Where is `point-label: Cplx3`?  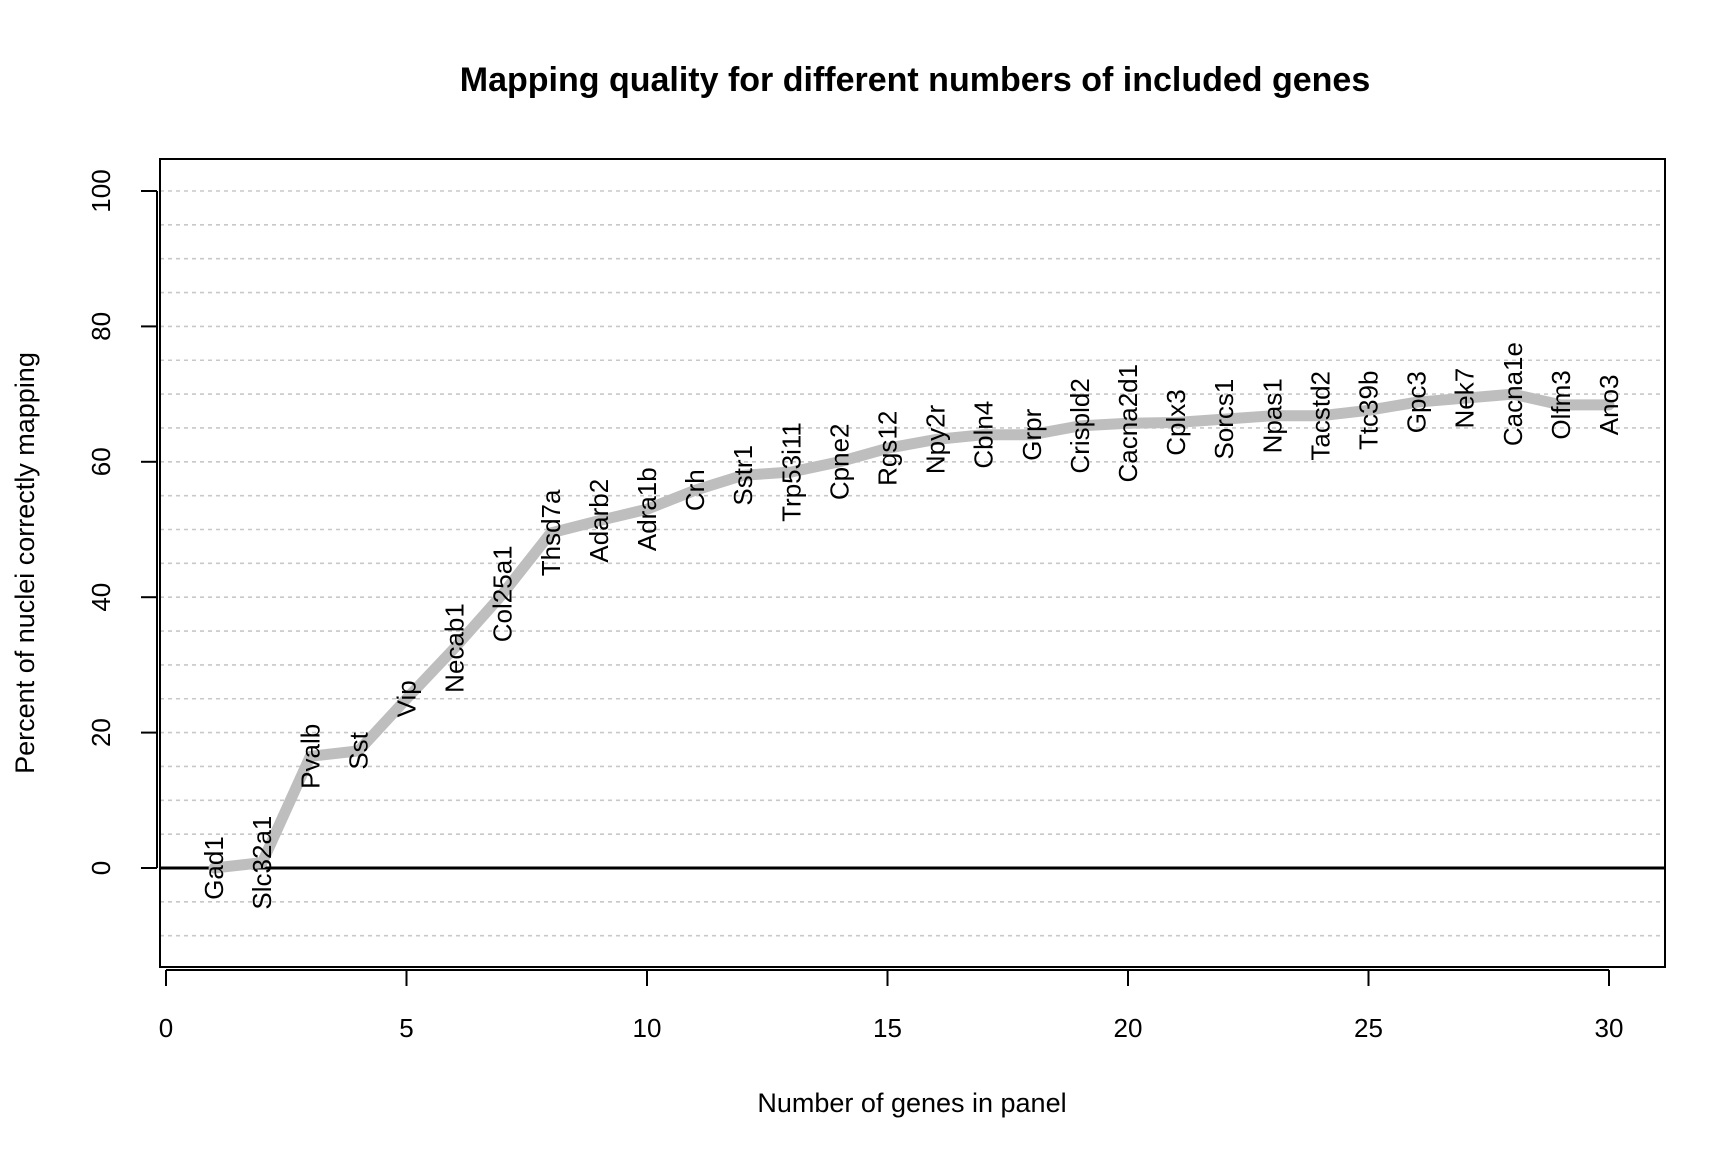
point-label: Cplx3 is located at coordinates (1176, 422).